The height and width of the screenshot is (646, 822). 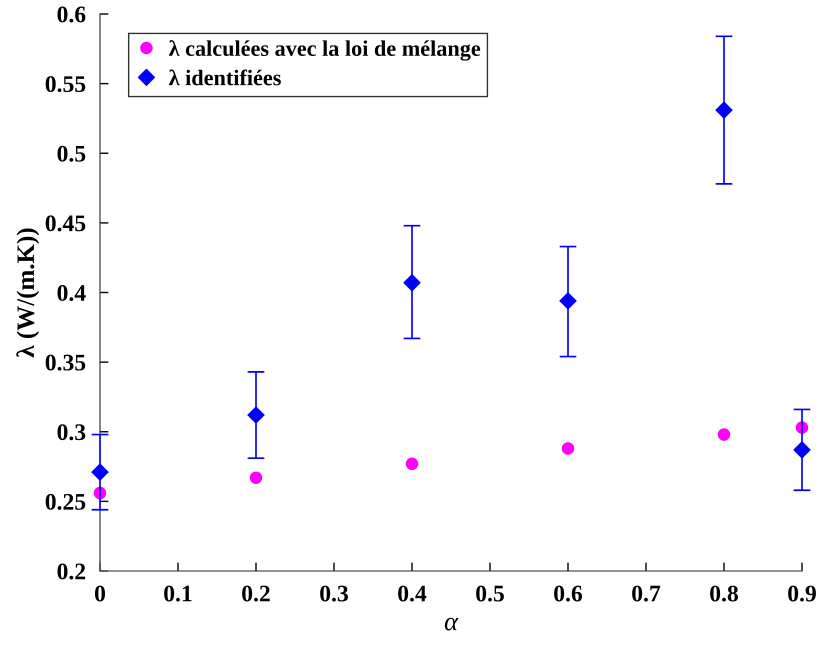 What do you see at coordinates (224, 77) in the screenshot?
I see `legend-label: λ identifiées` at bounding box center [224, 77].